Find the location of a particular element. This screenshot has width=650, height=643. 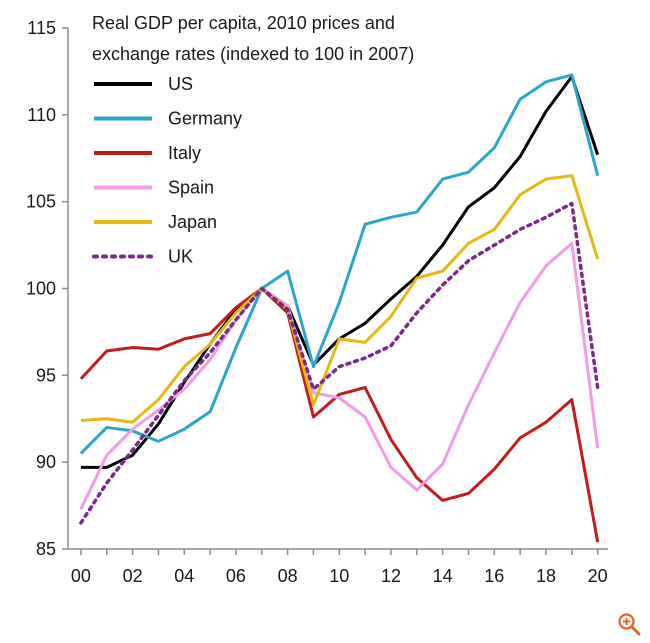

zoom-in-button is located at coordinates (629, 624).